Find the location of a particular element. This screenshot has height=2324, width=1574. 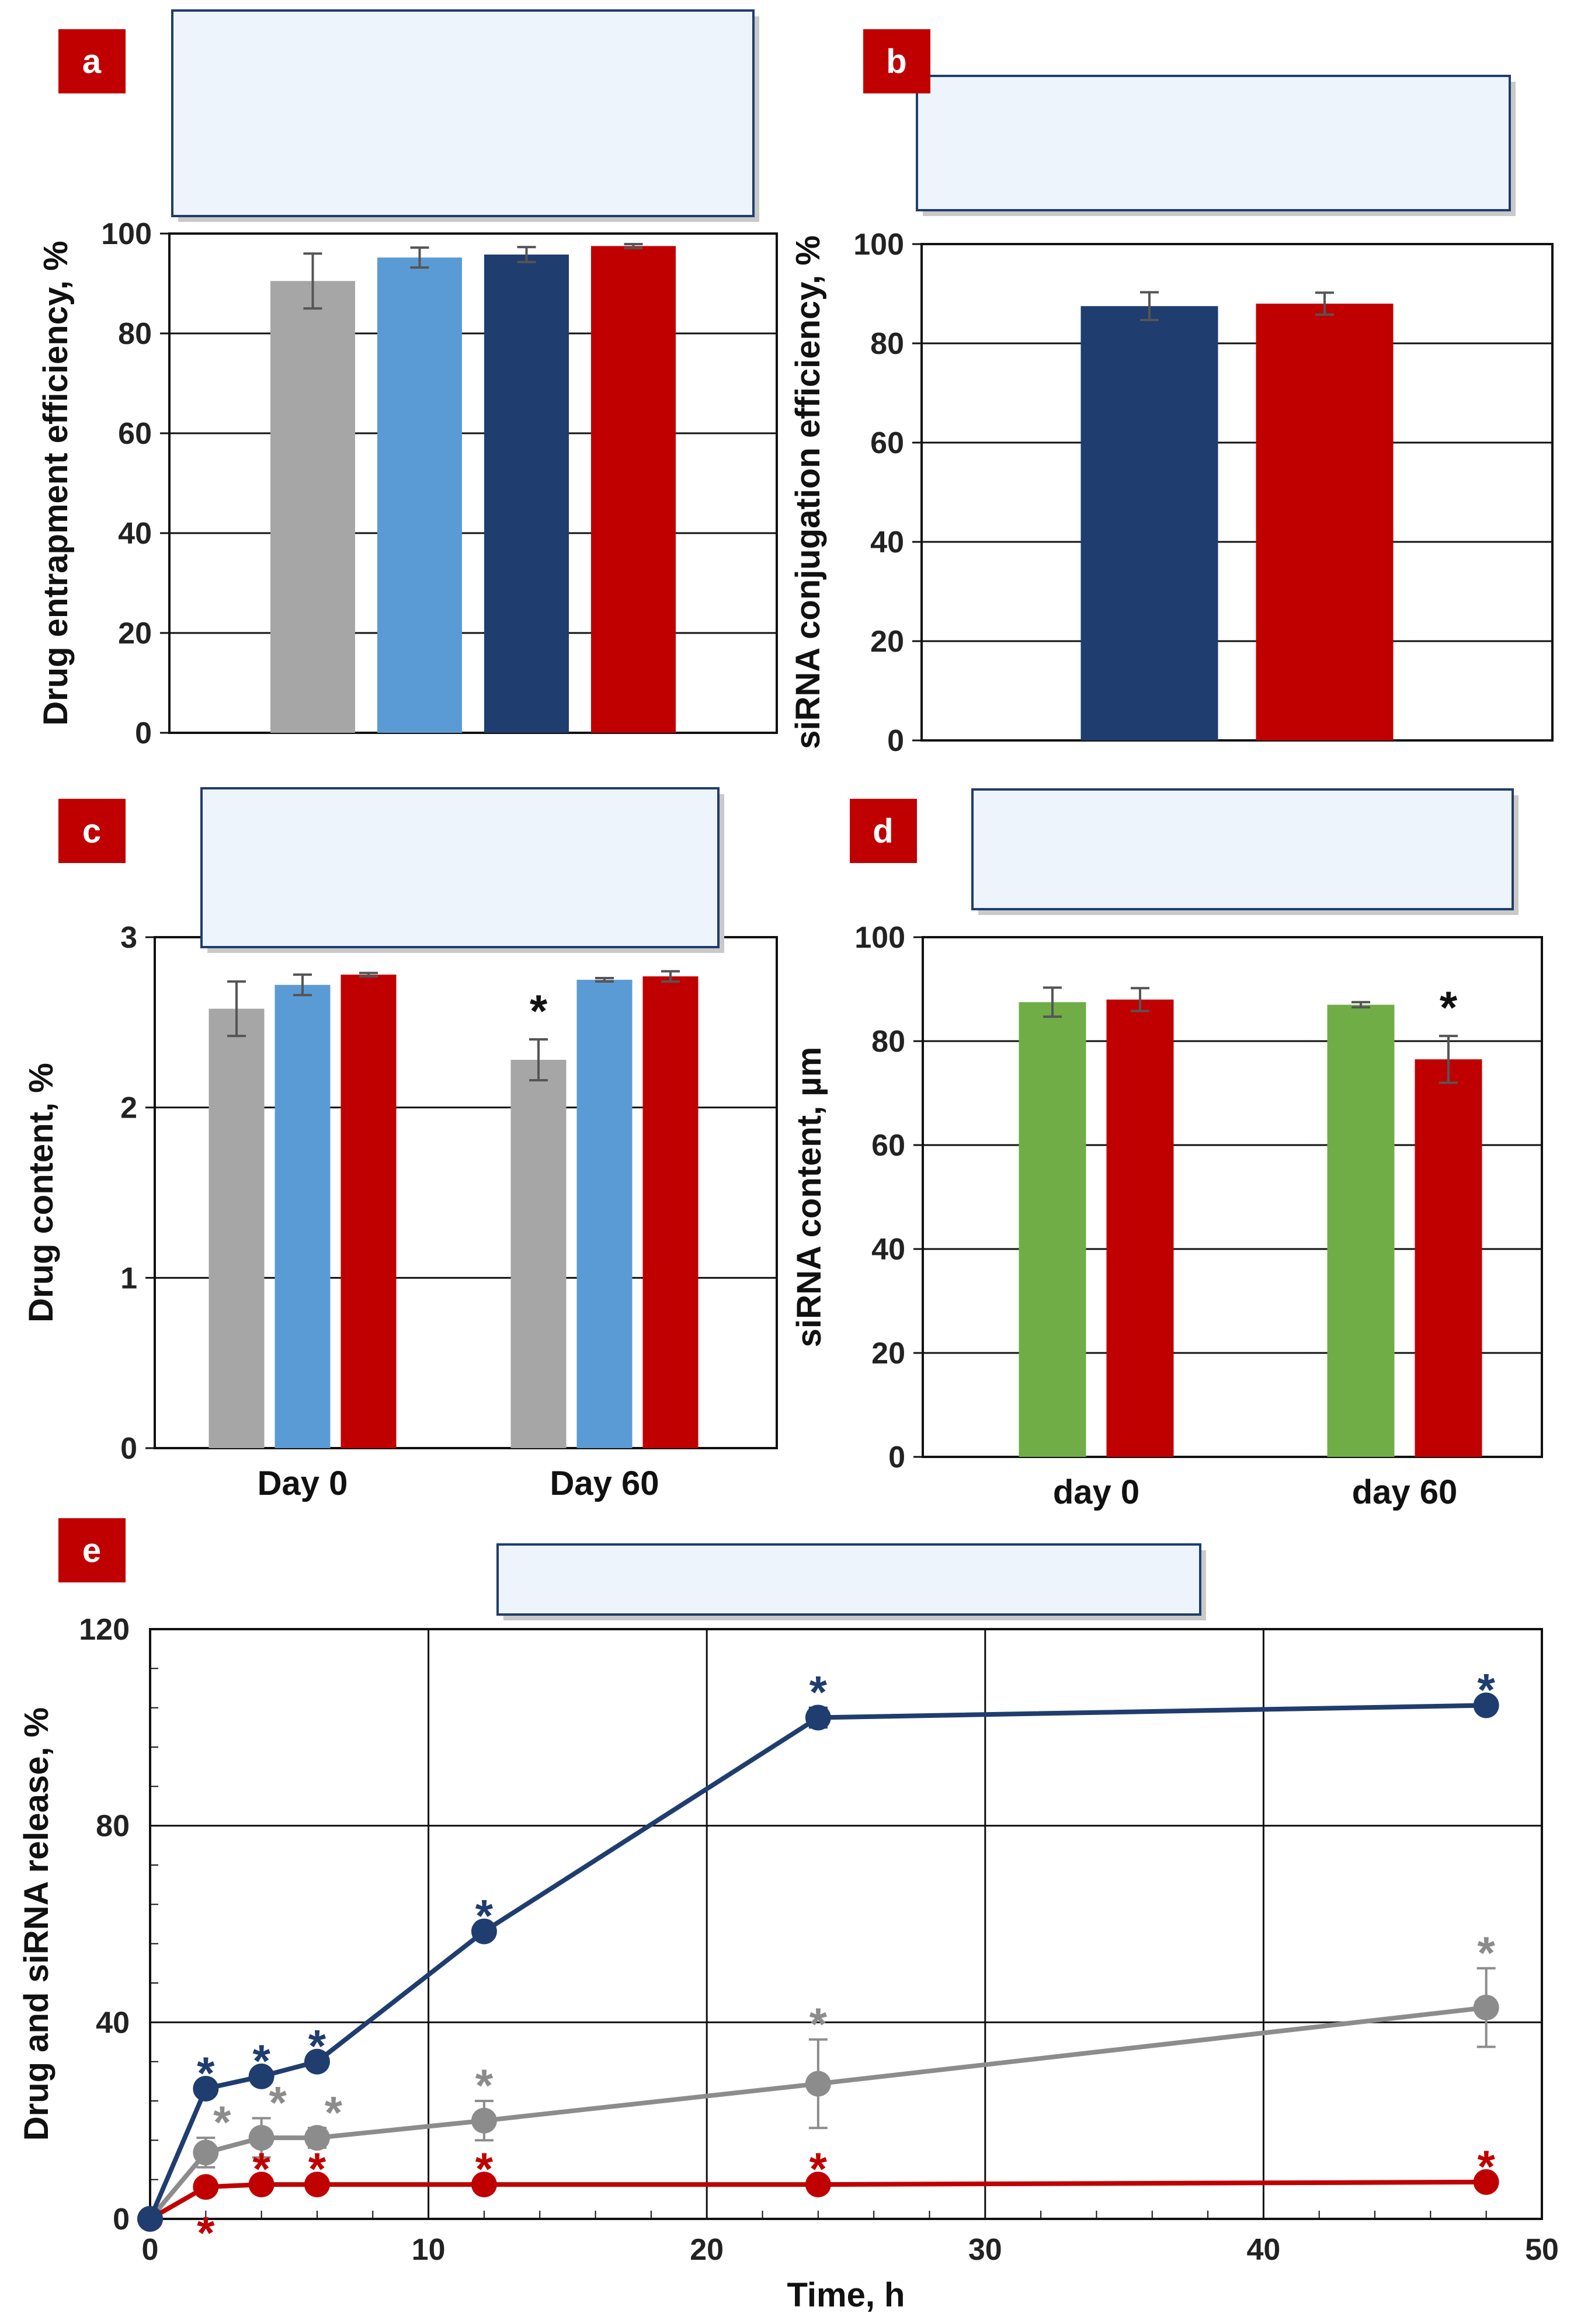

panel-c-label: c is located at coordinates (91, 831).